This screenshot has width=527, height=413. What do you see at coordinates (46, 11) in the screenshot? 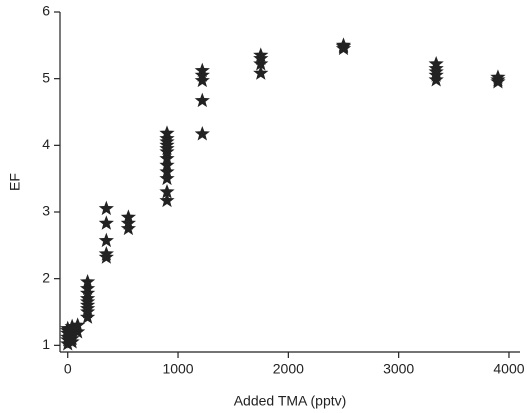
I see `y-tick-label: 6` at bounding box center [46, 11].